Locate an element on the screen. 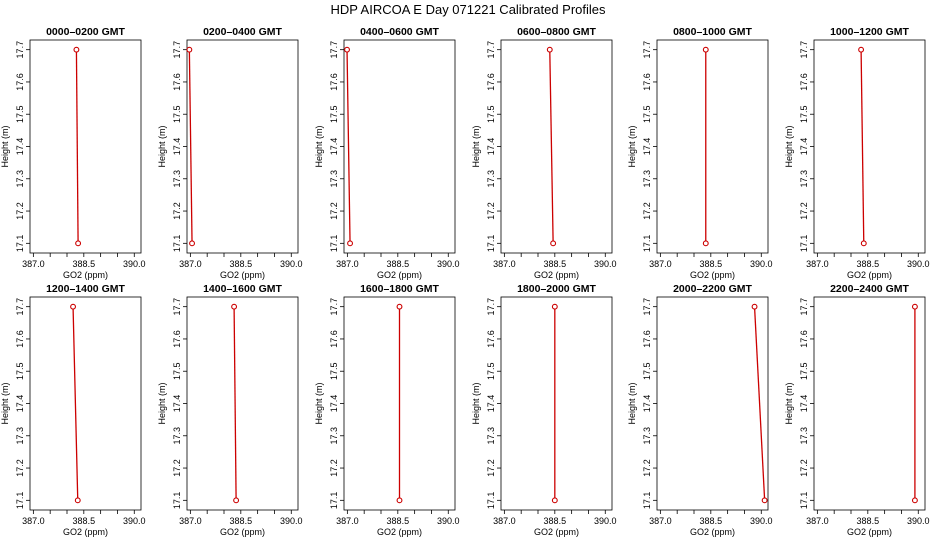 This screenshot has width=936, height=540. panel-title: 0400–0600 GMT is located at coordinates (399, 32).